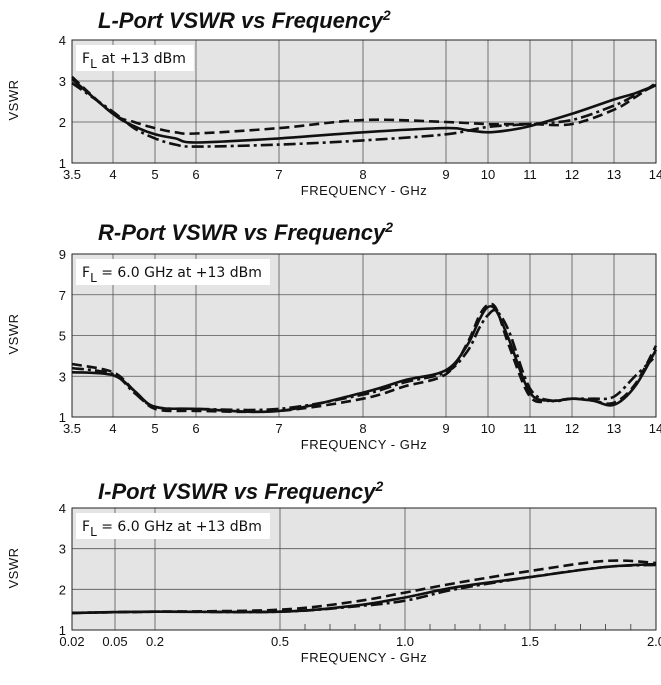  Describe the element at coordinates (654, 641) in the screenshot. I see `x-tick-label: 2.0` at that location.